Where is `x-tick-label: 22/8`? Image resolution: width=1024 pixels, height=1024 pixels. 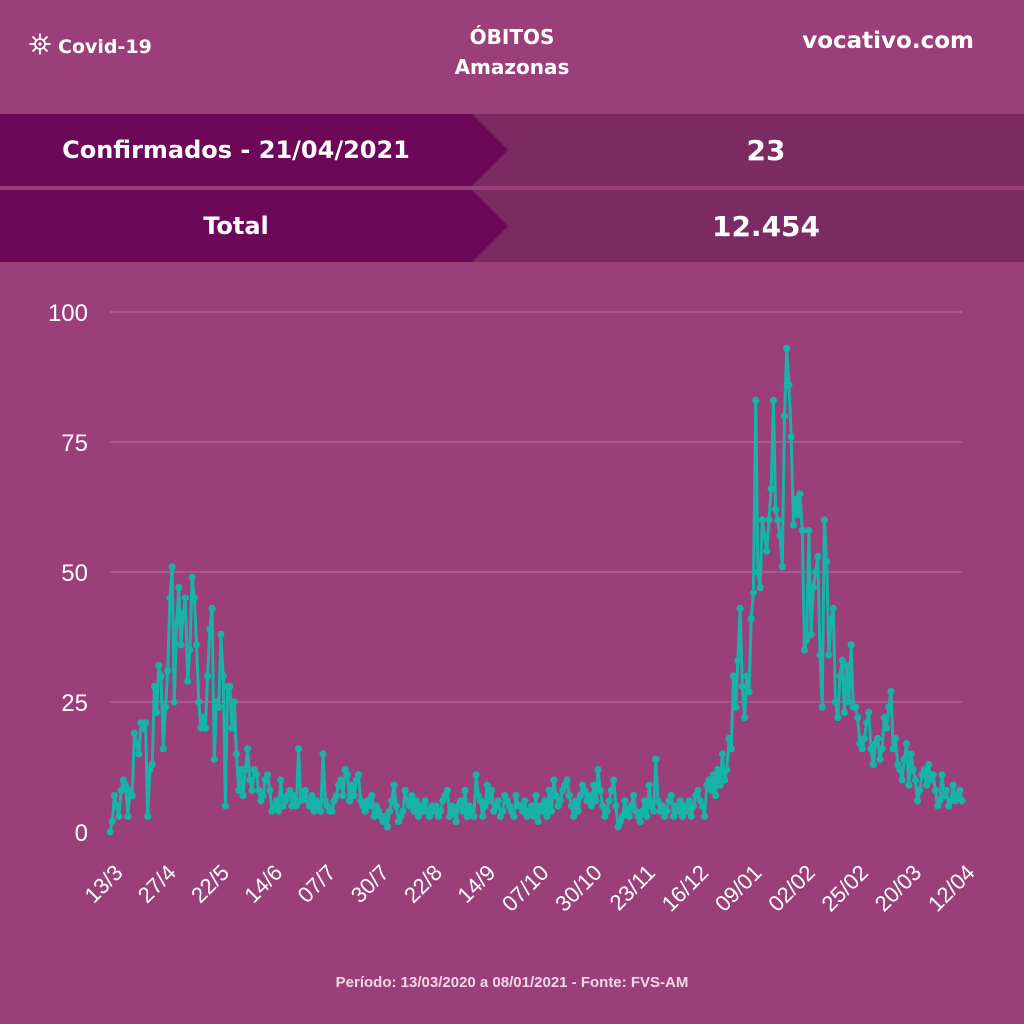
x-tick-label: 22/8 is located at coordinates (423, 884).